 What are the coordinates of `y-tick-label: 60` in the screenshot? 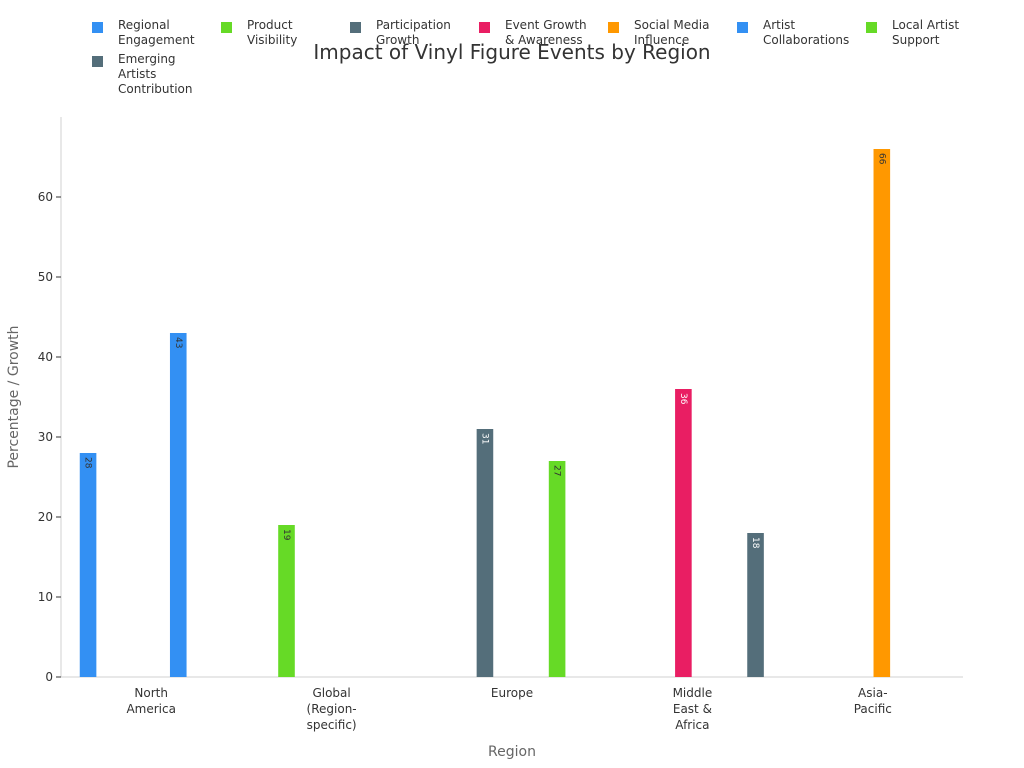 It's located at (45, 197).